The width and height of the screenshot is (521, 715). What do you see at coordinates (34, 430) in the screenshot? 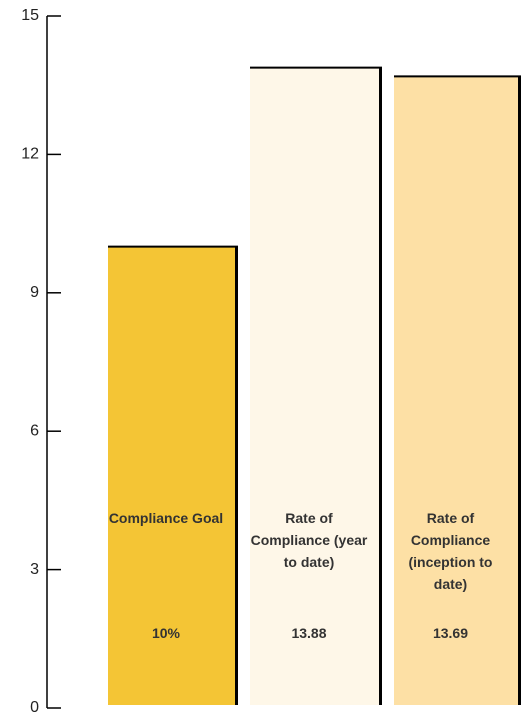
I see `y-tick-label: 6` at bounding box center [34, 430].